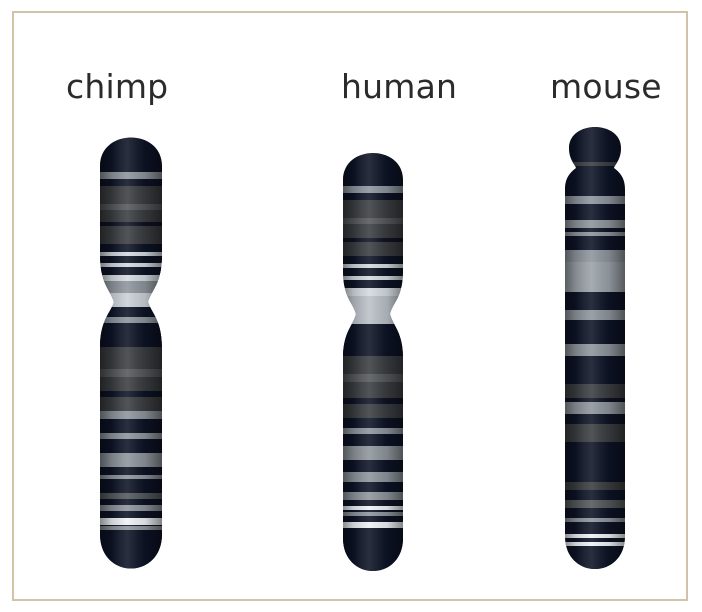 The height and width of the screenshot is (612, 702). I want to click on chimp-bands, so click(131, 353).